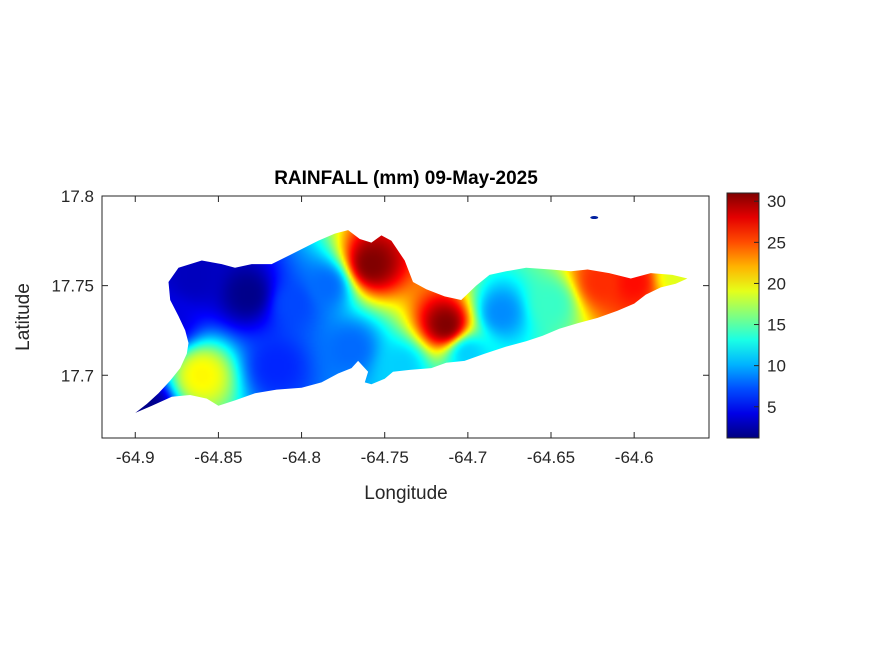 Image resolution: width=875 pixels, height=656 pixels. What do you see at coordinates (467, 457) in the screenshot?
I see `x-tick-label: -64.7` at bounding box center [467, 457].